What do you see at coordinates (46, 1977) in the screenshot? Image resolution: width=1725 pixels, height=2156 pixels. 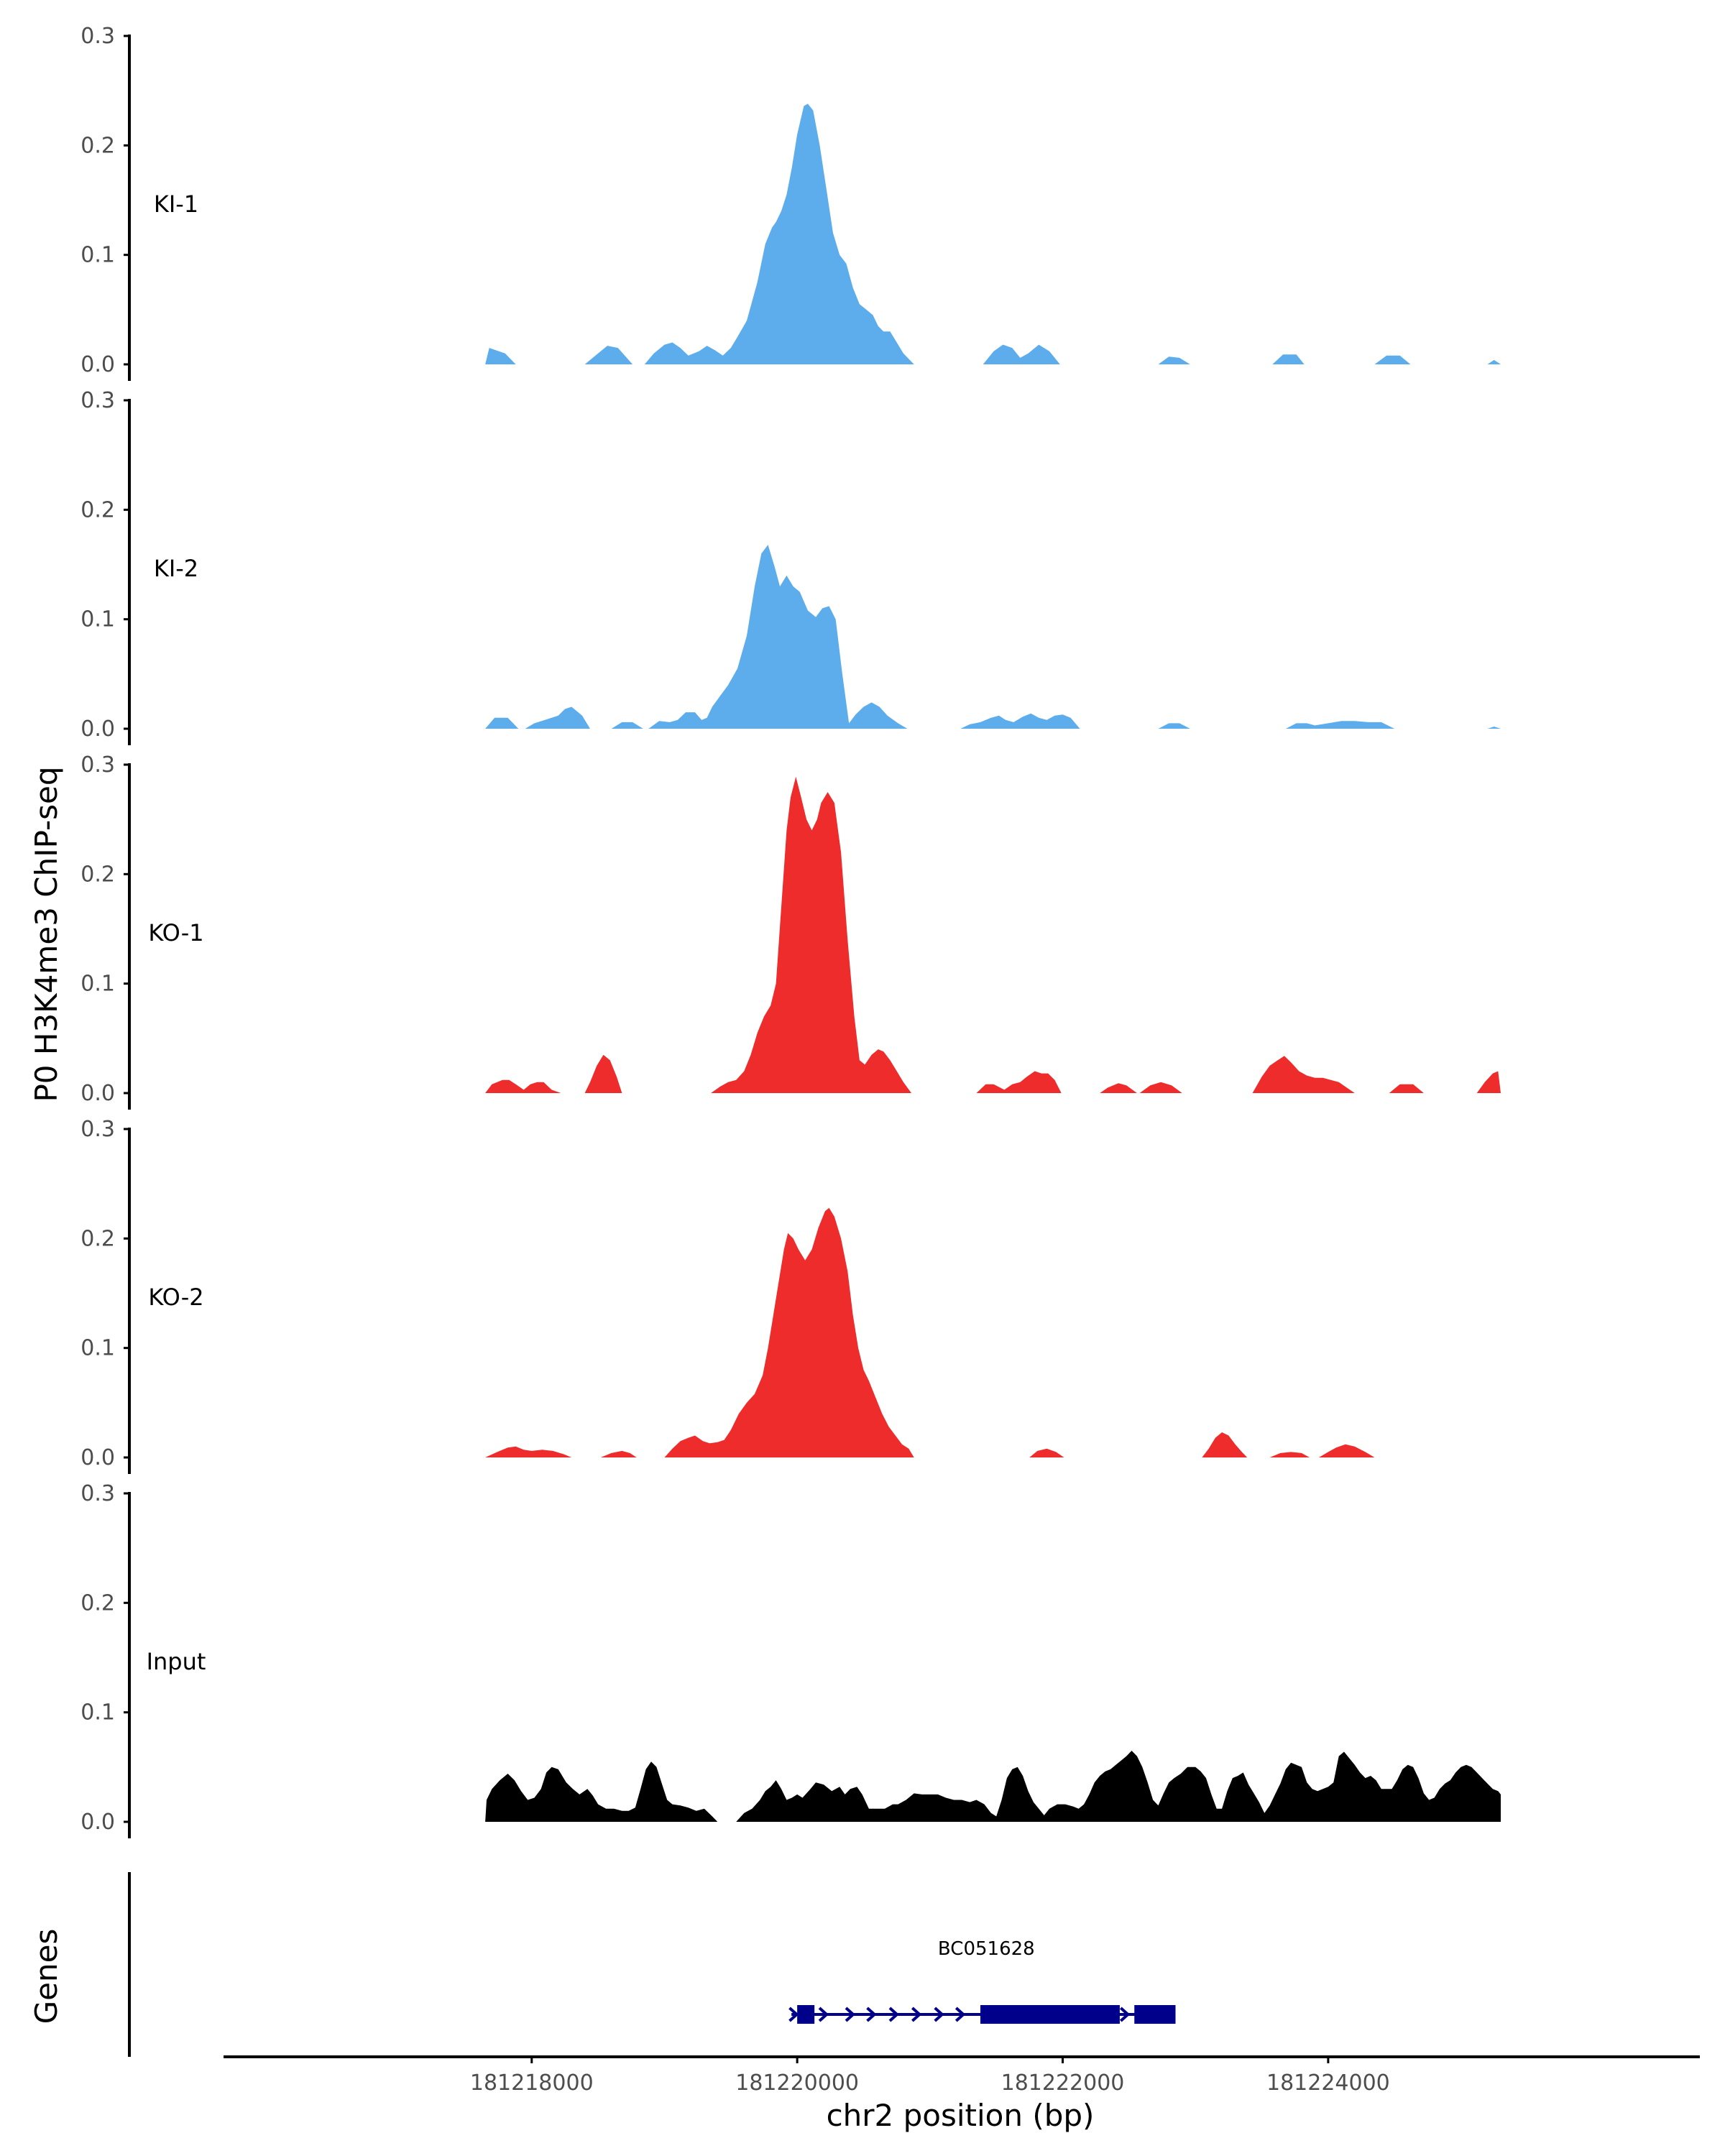 I see `genes-axis-title: Genes` at bounding box center [46, 1977].